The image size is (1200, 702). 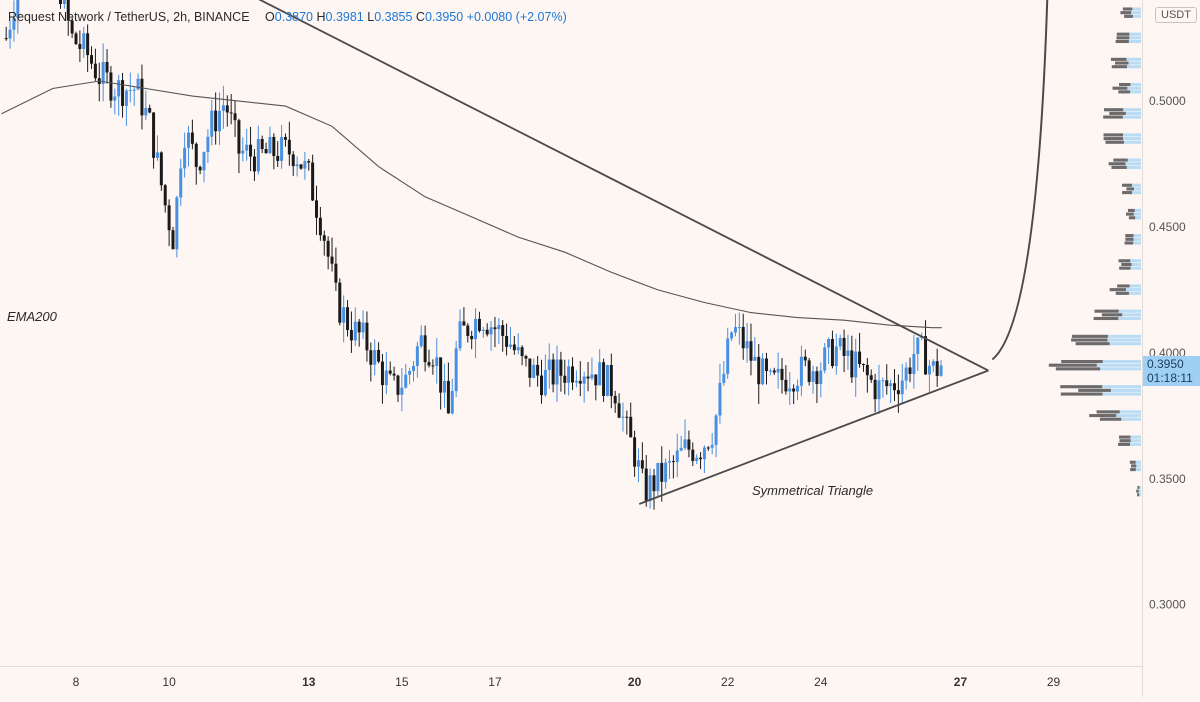 What do you see at coordinates (1094, 252) in the screenshot?
I see `volume-profile` at bounding box center [1094, 252].